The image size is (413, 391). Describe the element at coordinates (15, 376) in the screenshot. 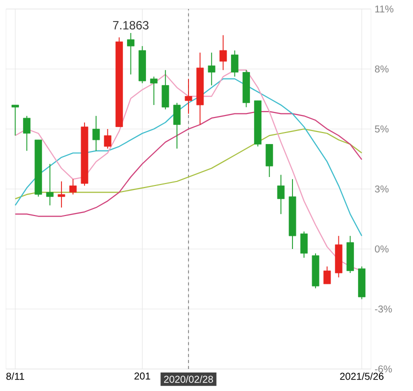

I see `x-tick-label: 8/11` at that location.